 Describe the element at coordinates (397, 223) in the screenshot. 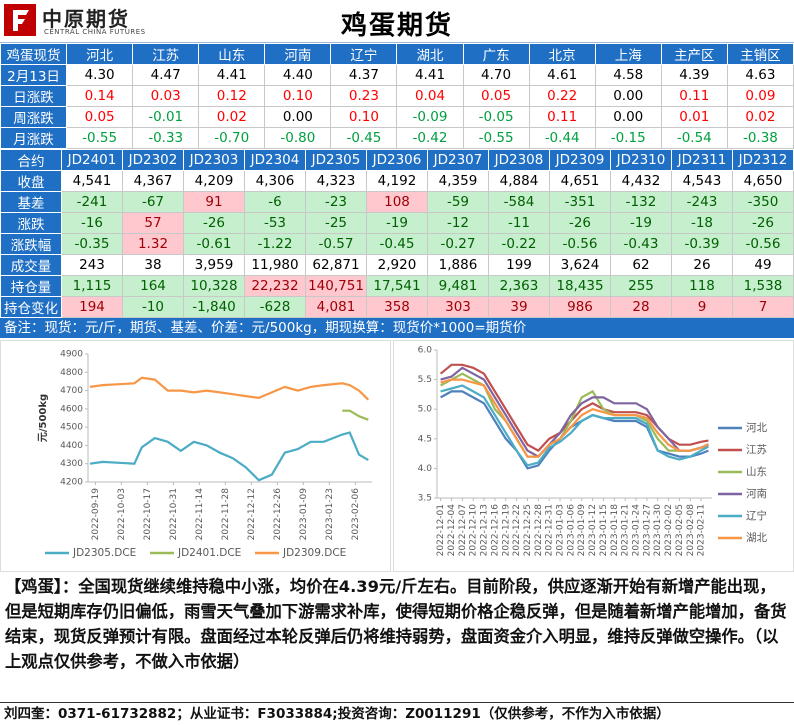

I see `table-cell: -19` at that location.